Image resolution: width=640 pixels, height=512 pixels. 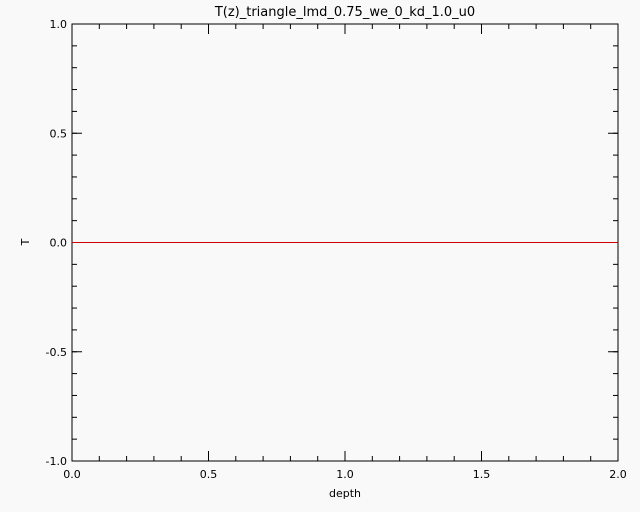 What do you see at coordinates (59, 243) in the screenshot?
I see `y-tick-label: 0.0` at bounding box center [59, 243].